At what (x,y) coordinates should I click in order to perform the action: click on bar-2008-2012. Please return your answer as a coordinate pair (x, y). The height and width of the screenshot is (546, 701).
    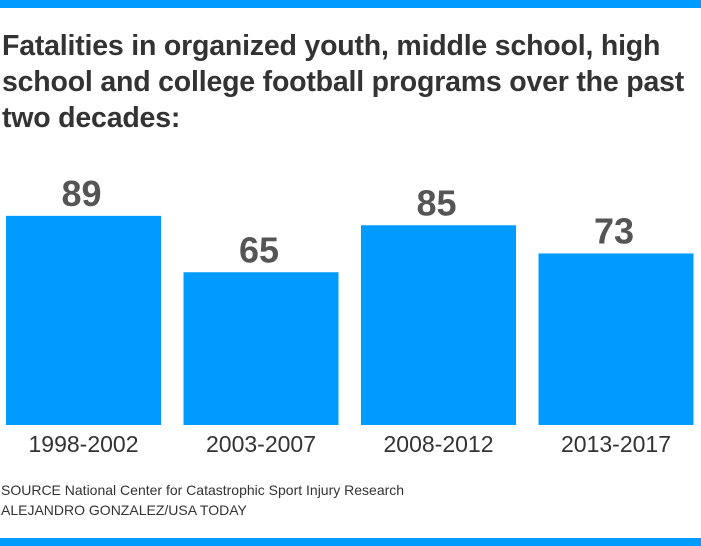
    Looking at the image, I should click on (438, 325).